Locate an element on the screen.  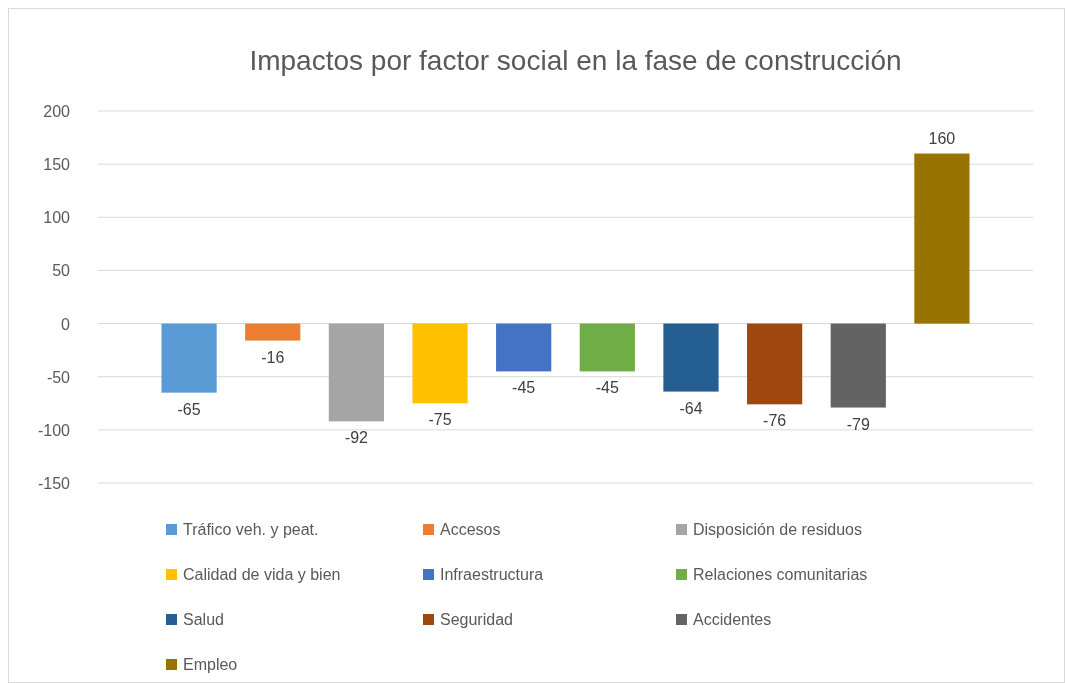
legend-label: Relaciones comunitarias is located at coordinates (780, 574).